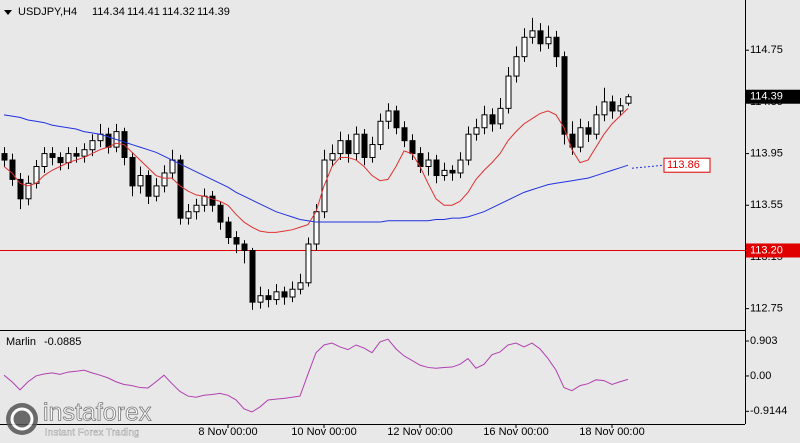 The image size is (800, 443). Describe the element at coordinates (611, 432) in the screenshot. I see `x-tick-label: 18 Nov 00:00` at that location.